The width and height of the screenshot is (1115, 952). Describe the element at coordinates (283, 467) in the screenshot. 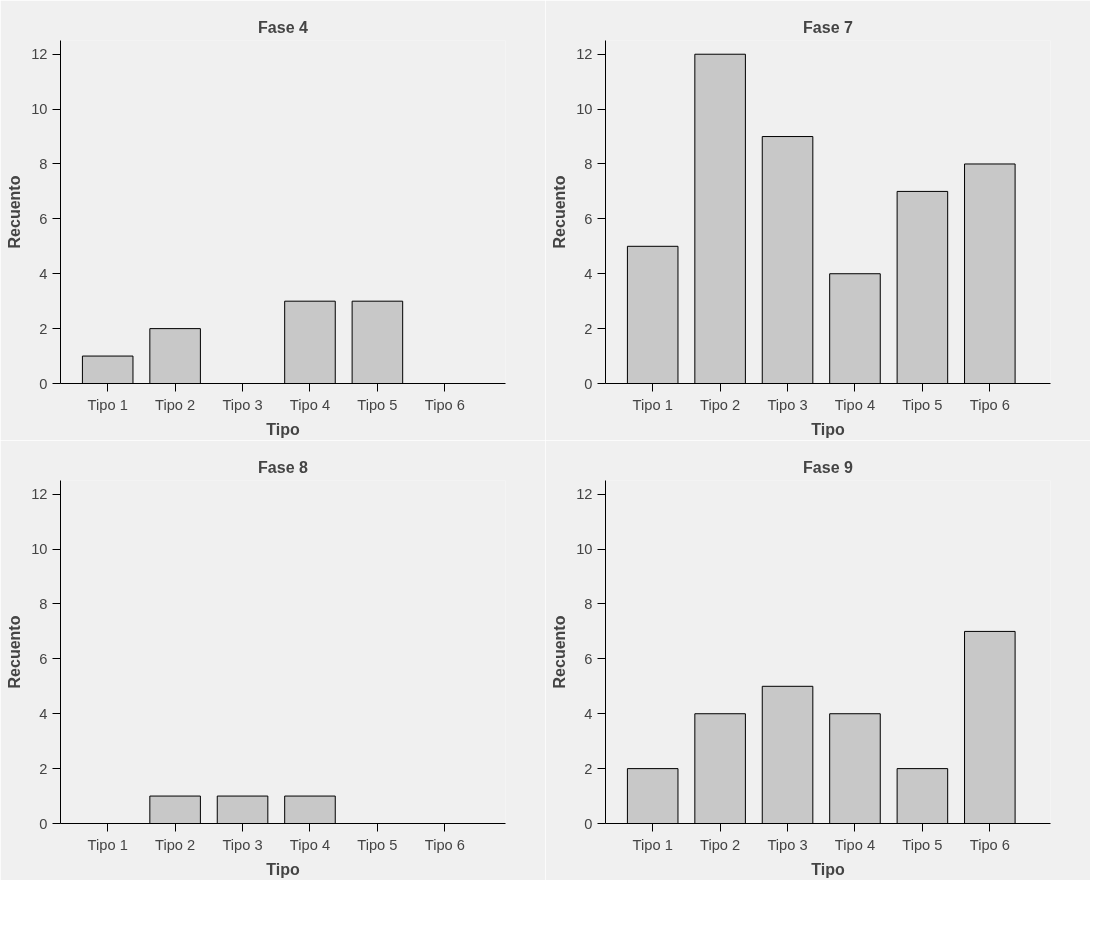

I see `chart-title: Fase 8` at that location.